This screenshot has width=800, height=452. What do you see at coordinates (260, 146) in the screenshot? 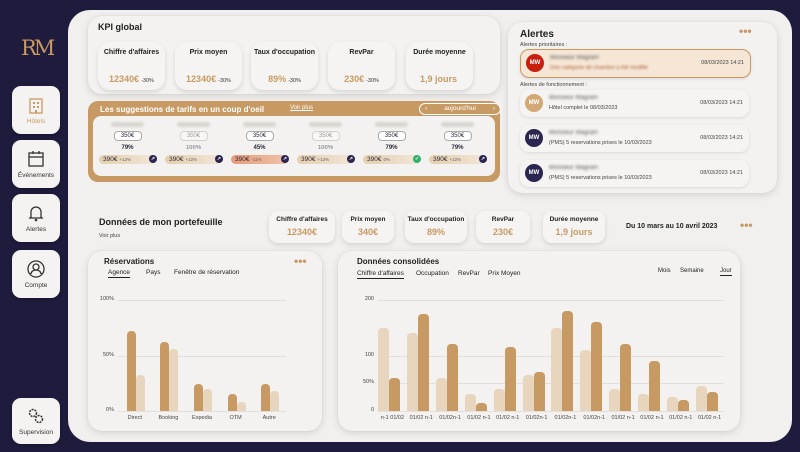
I see `suggestion-card: 350€ 45% 390€ -11% ↗` at bounding box center [260, 146].